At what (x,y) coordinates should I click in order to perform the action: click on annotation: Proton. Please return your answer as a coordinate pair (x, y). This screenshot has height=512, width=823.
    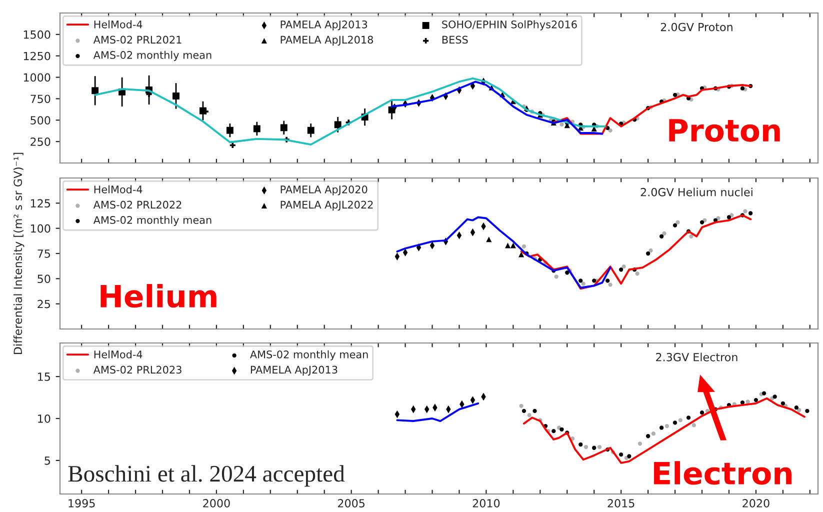
    Looking at the image, I should click on (724, 130).